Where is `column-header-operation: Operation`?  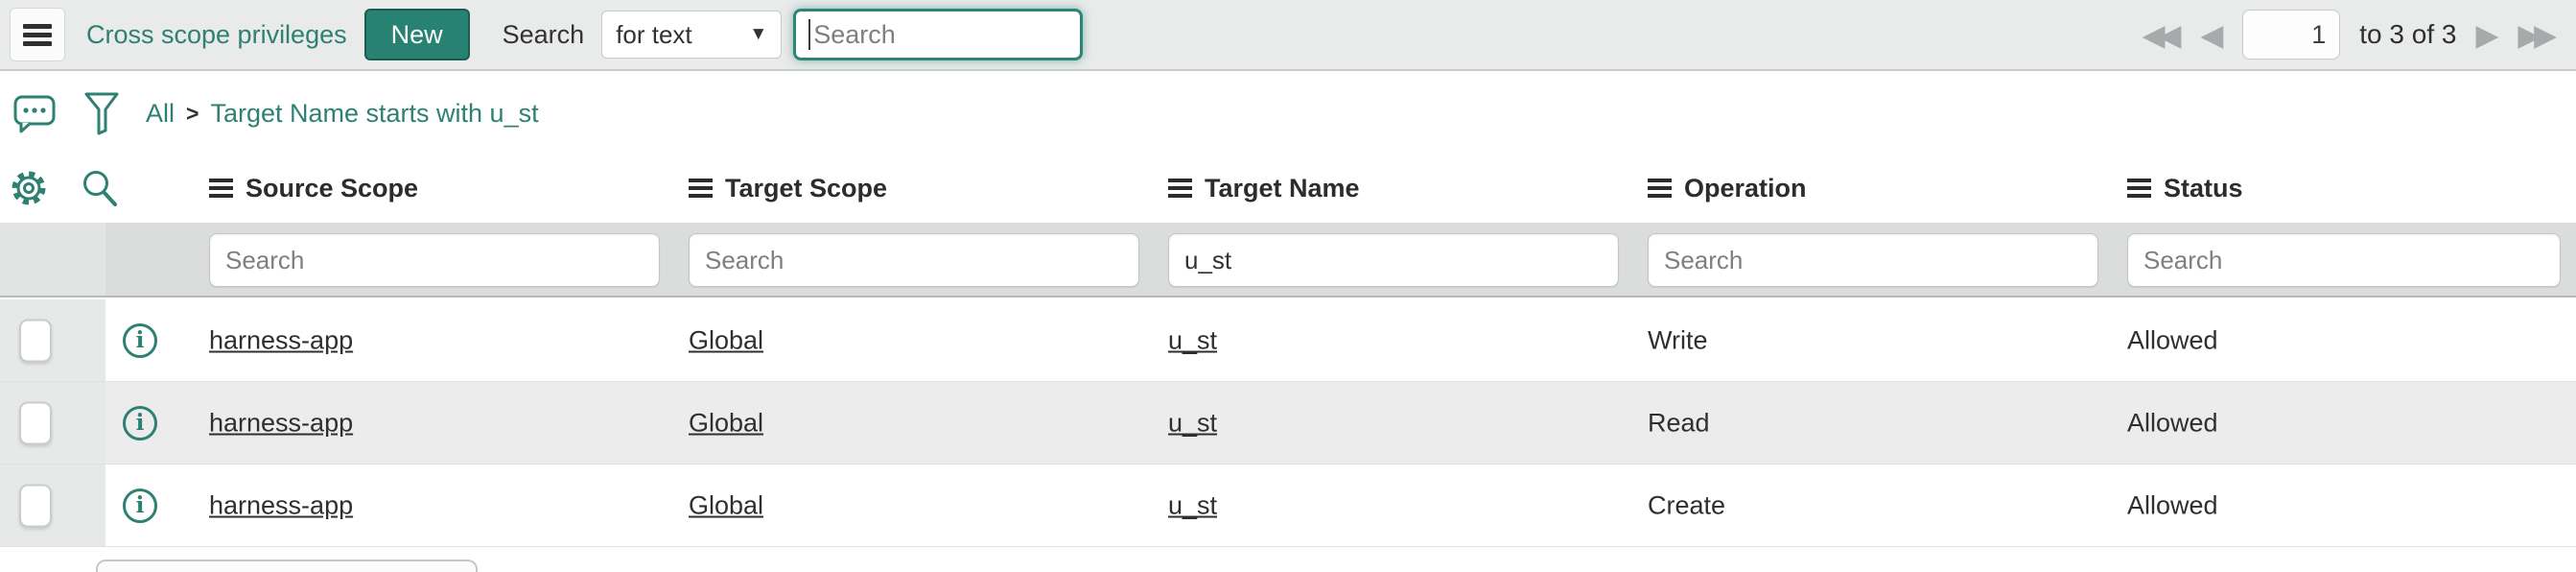
column-header-operation: Operation is located at coordinates (1727, 188).